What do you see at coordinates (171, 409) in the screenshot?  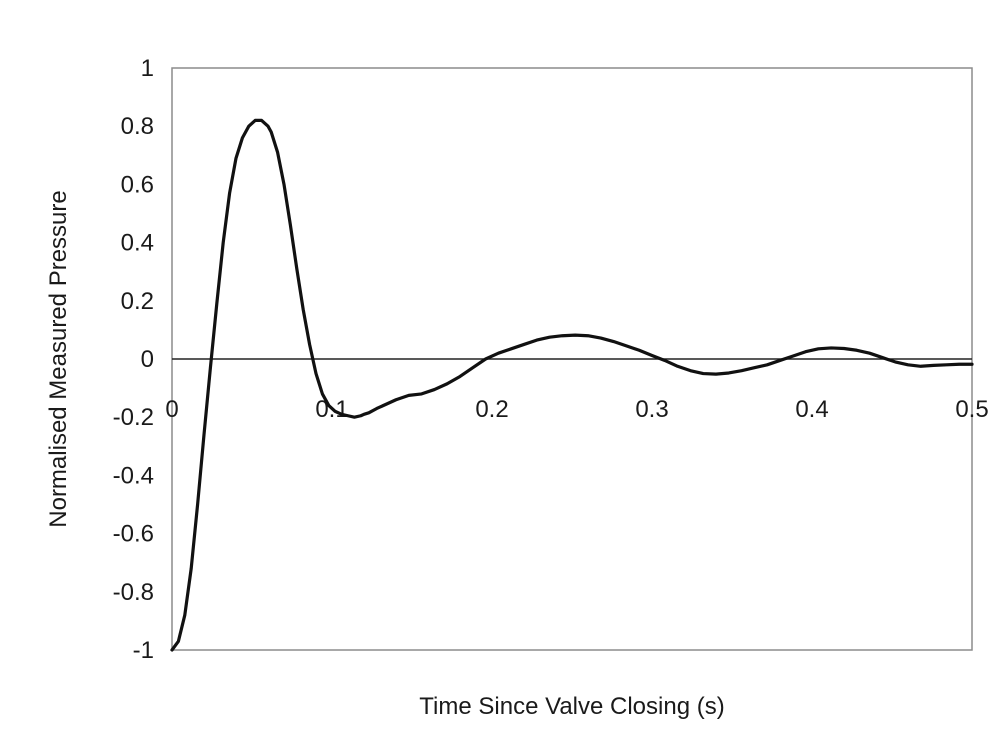 I see `x-tick-label: 0` at bounding box center [171, 409].